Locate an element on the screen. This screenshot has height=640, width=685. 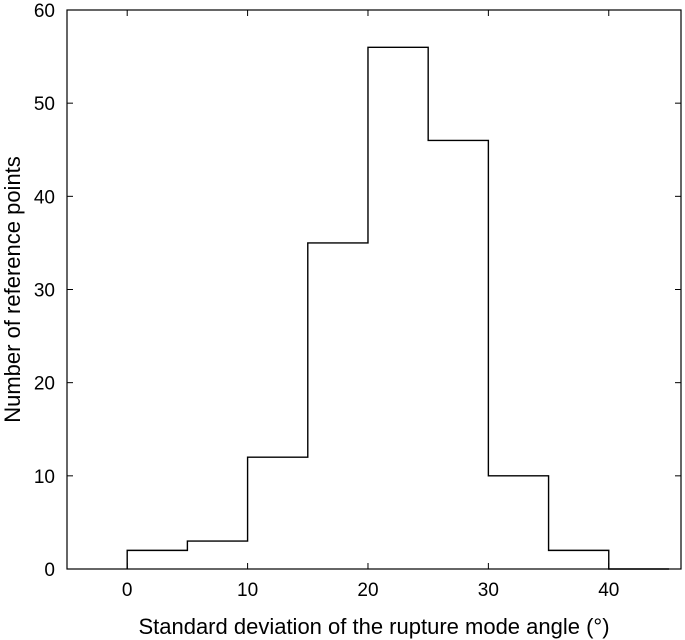
y-tick-label: 20 is located at coordinates (44, 384).